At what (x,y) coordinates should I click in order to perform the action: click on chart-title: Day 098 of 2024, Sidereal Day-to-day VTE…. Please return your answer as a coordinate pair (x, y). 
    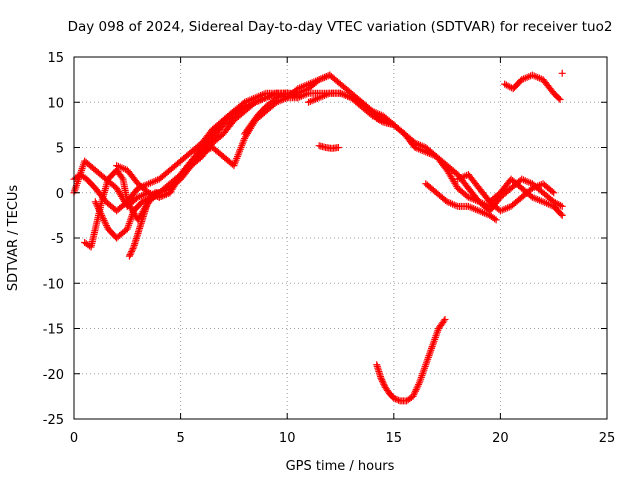
    Looking at the image, I should click on (340, 27).